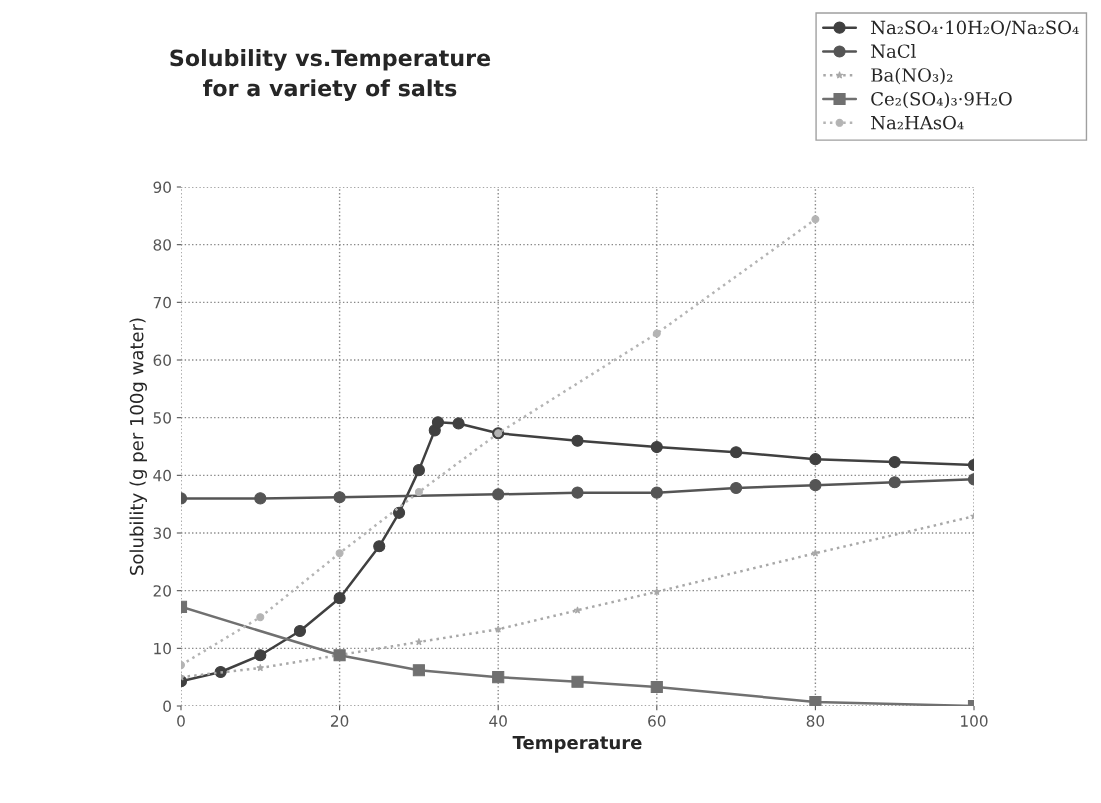 The width and height of the screenshot is (1101, 803). Describe the element at coordinates (975, 28) in the screenshot. I see `legend-label: Na₂SO₄·10H₂O/Na₂SO₄` at that location.